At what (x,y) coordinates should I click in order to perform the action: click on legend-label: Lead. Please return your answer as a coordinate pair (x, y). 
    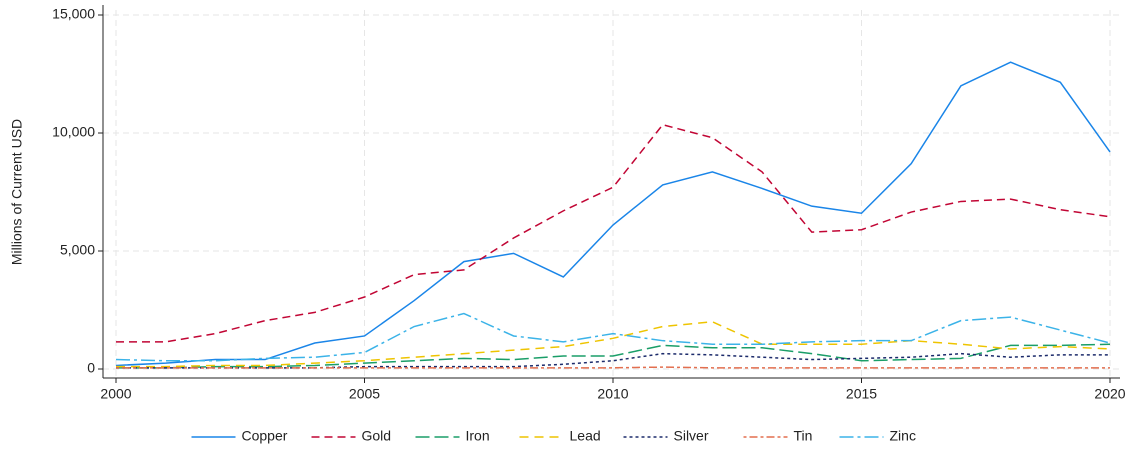
    Looking at the image, I should click on (585, 436).